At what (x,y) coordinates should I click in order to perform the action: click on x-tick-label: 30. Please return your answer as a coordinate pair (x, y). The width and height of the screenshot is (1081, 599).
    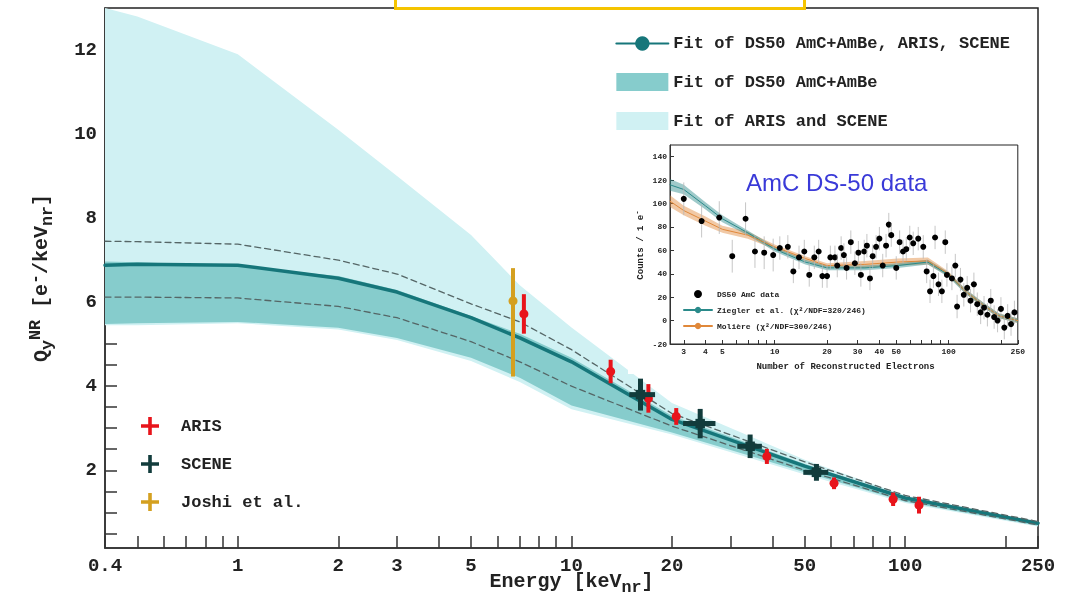
    Looking at the image, I should click on (857, 351).